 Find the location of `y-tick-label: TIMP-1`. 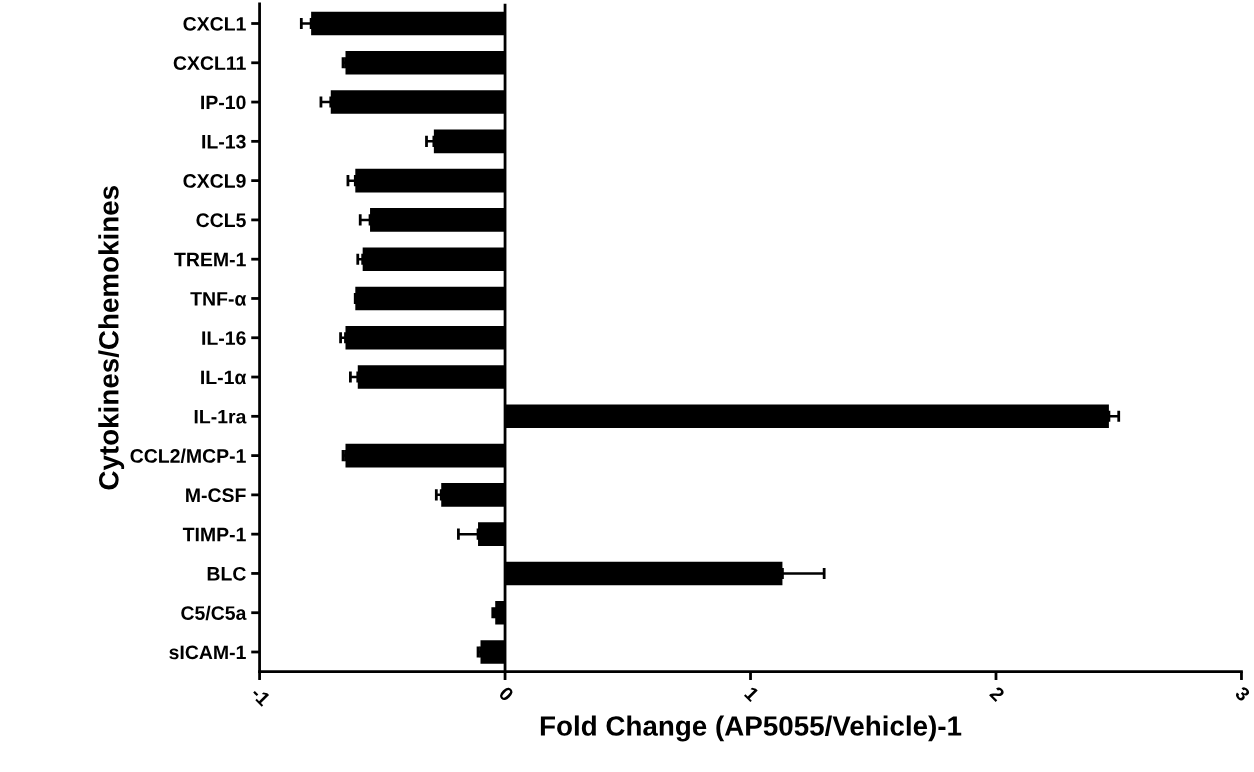

y-tick-label: TIMP-1 is located at coordinates (214, 534).